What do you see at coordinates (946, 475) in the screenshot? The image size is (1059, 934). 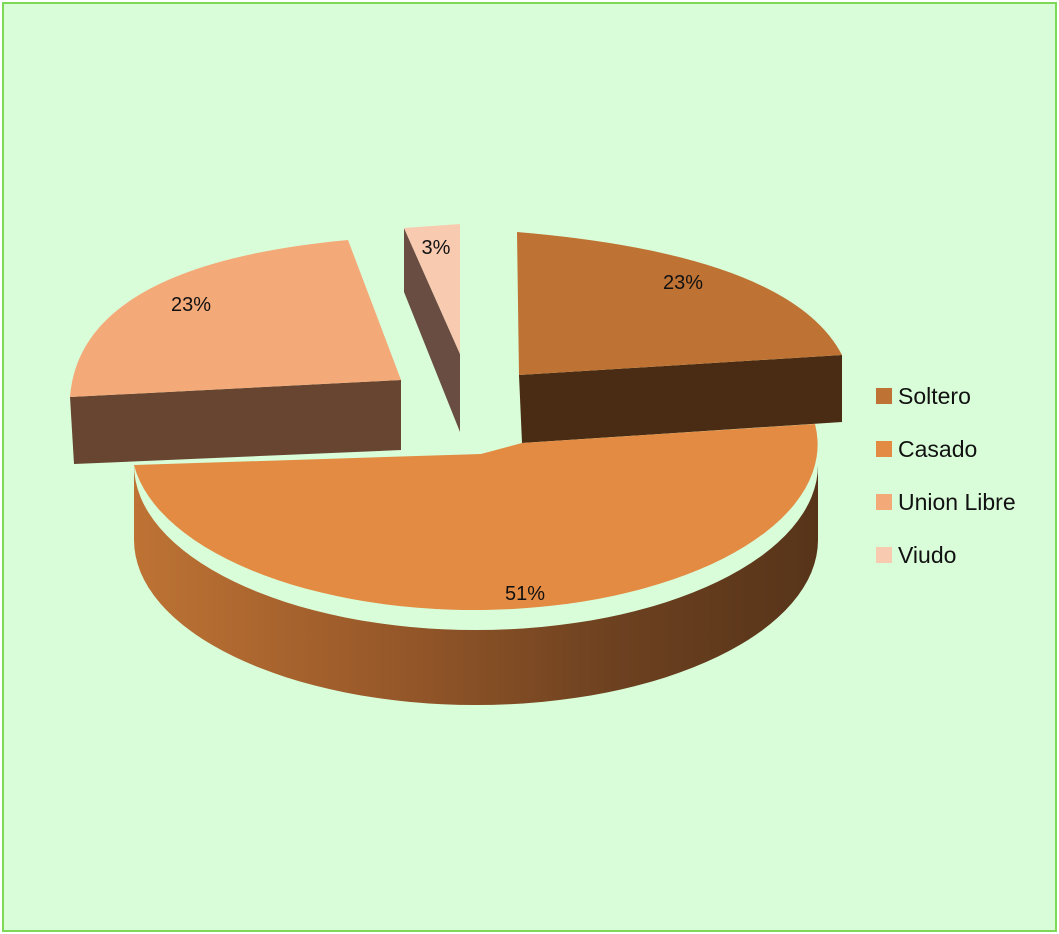 I see `legend: Soltero Casado Union Libre Viudo` at bounding box center [946, 475].